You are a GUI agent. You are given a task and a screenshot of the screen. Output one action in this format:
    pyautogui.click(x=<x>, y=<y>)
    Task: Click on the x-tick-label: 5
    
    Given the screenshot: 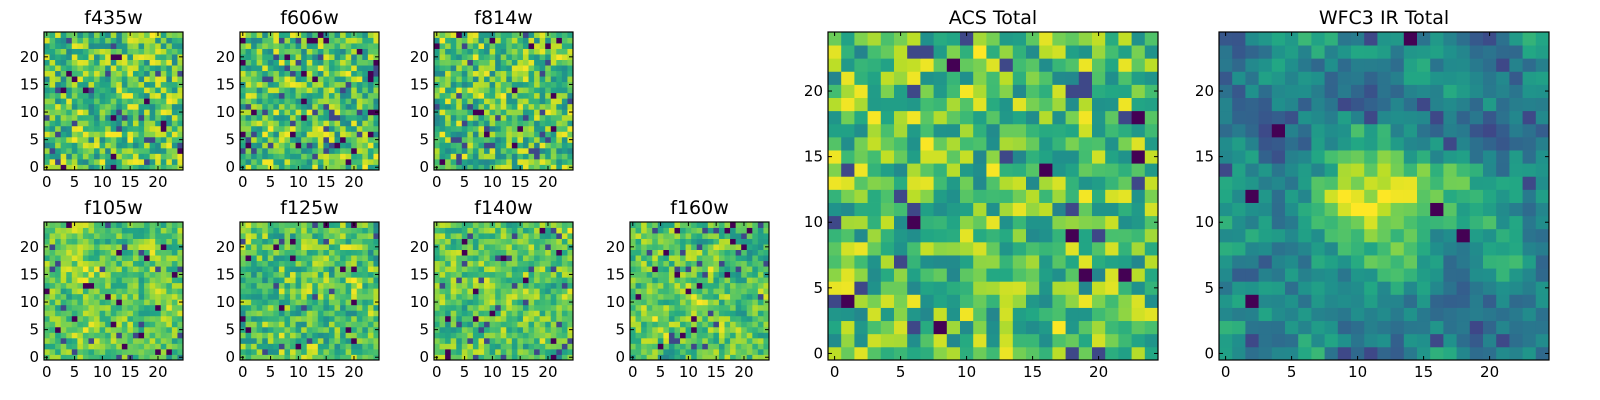 What is the action you would take?
    pyautogui.click(x=271, y=372)
    